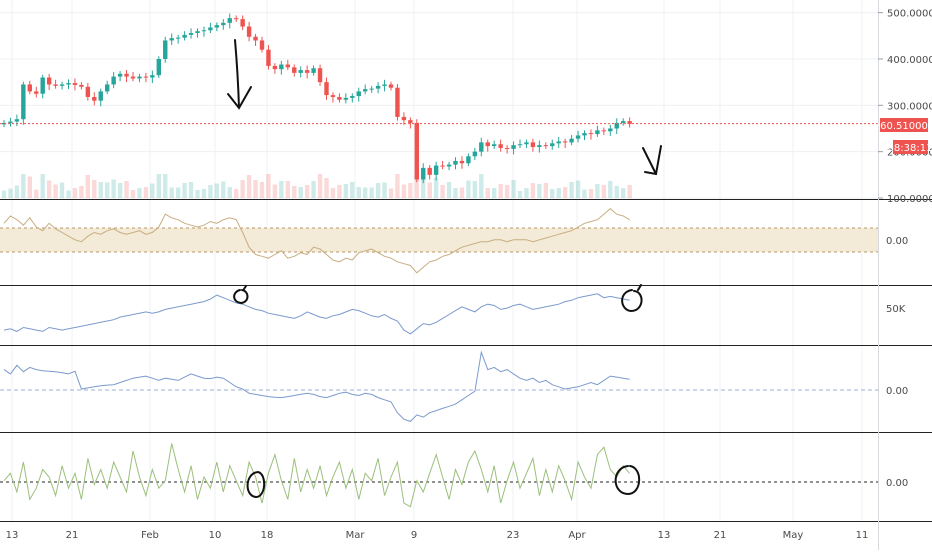 The width and height of the screenshot is (932, 554). I want to click on time-tick-label: Feb, so click(150, 535).